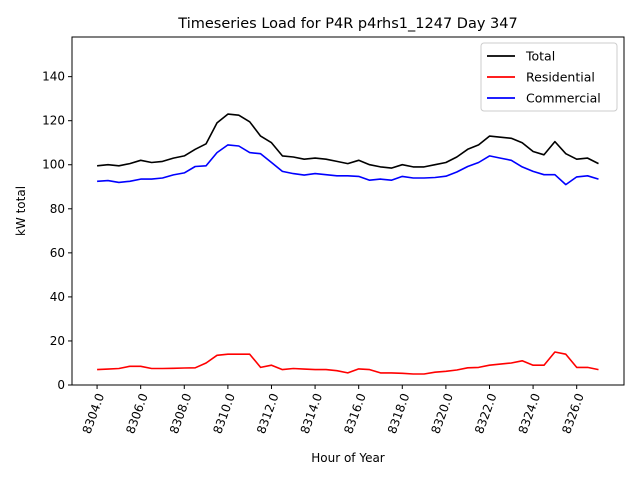 The width and height of the screenshot is (640, 484). Describe the element at coordinates (573, 413) in the screenshot. I see `x-tick-label: 8326.0` at that location.